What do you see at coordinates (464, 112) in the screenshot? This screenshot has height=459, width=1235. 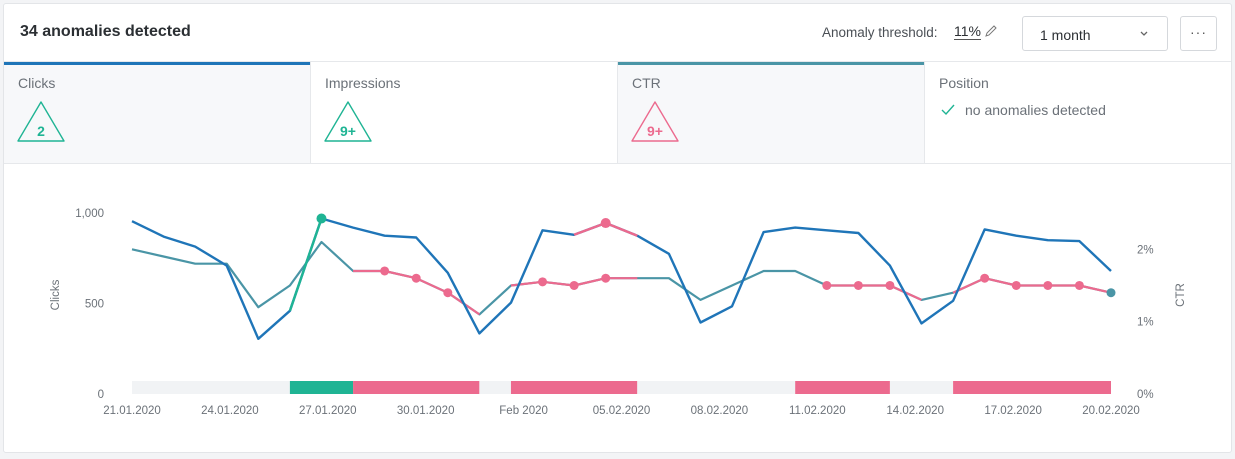 I see `tab-impressions: Impressions 9+` at bounding box center [464, 112].